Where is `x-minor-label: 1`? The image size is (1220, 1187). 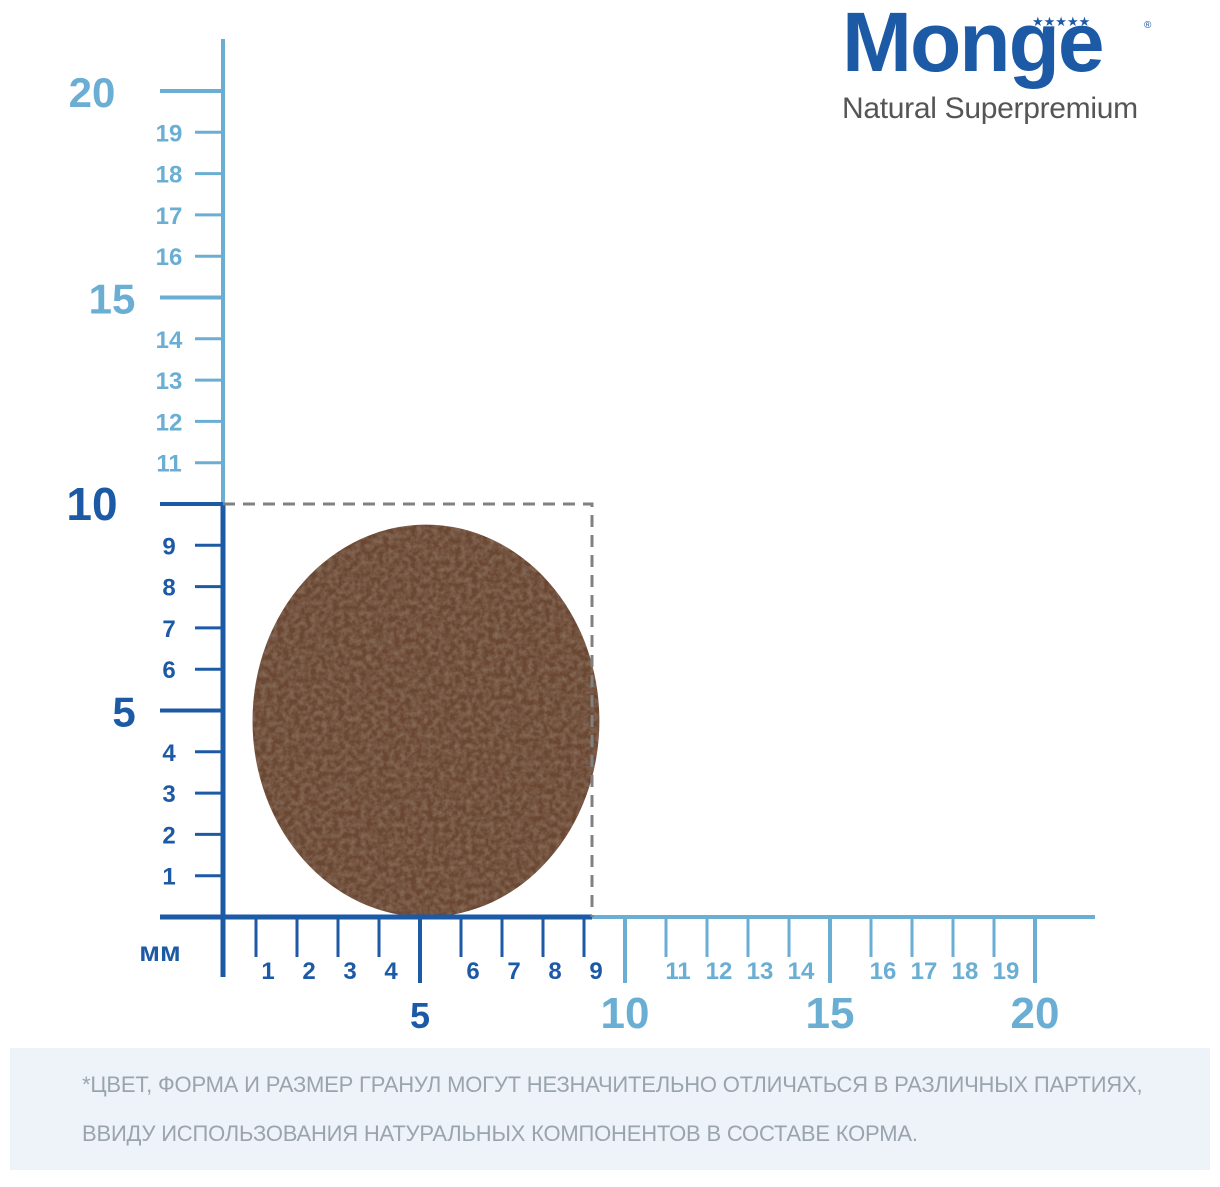
x-minor-label: 1 is located at coordinates (267, 971).